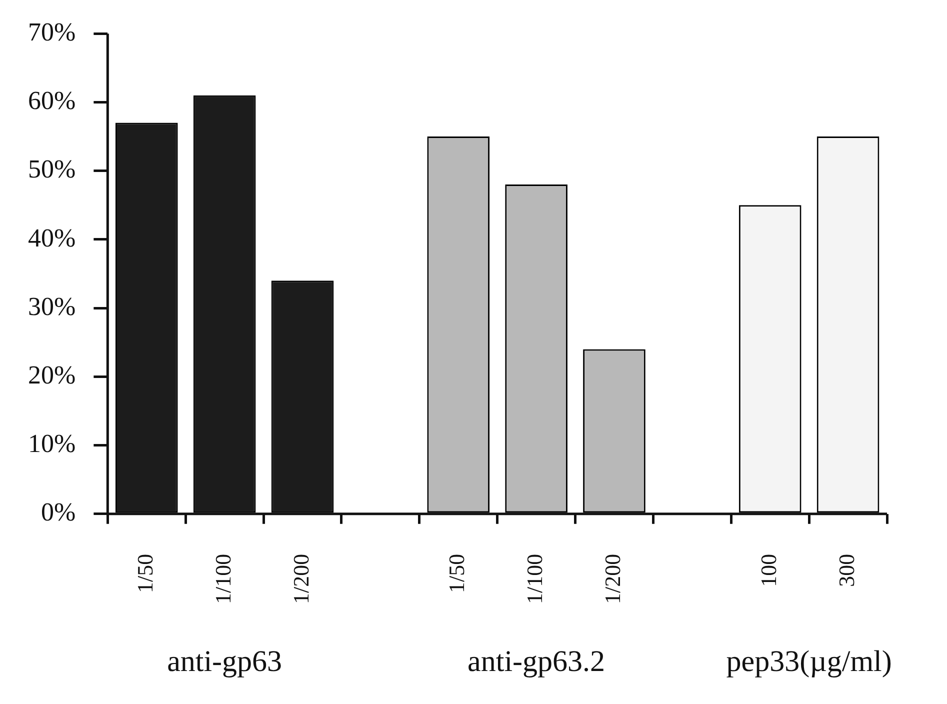 The width and height of the screenshot is (947, 704). Describe the element at coordinates (52, 101) in the screenshot. I see `y-tick-label: 60%` at that location.